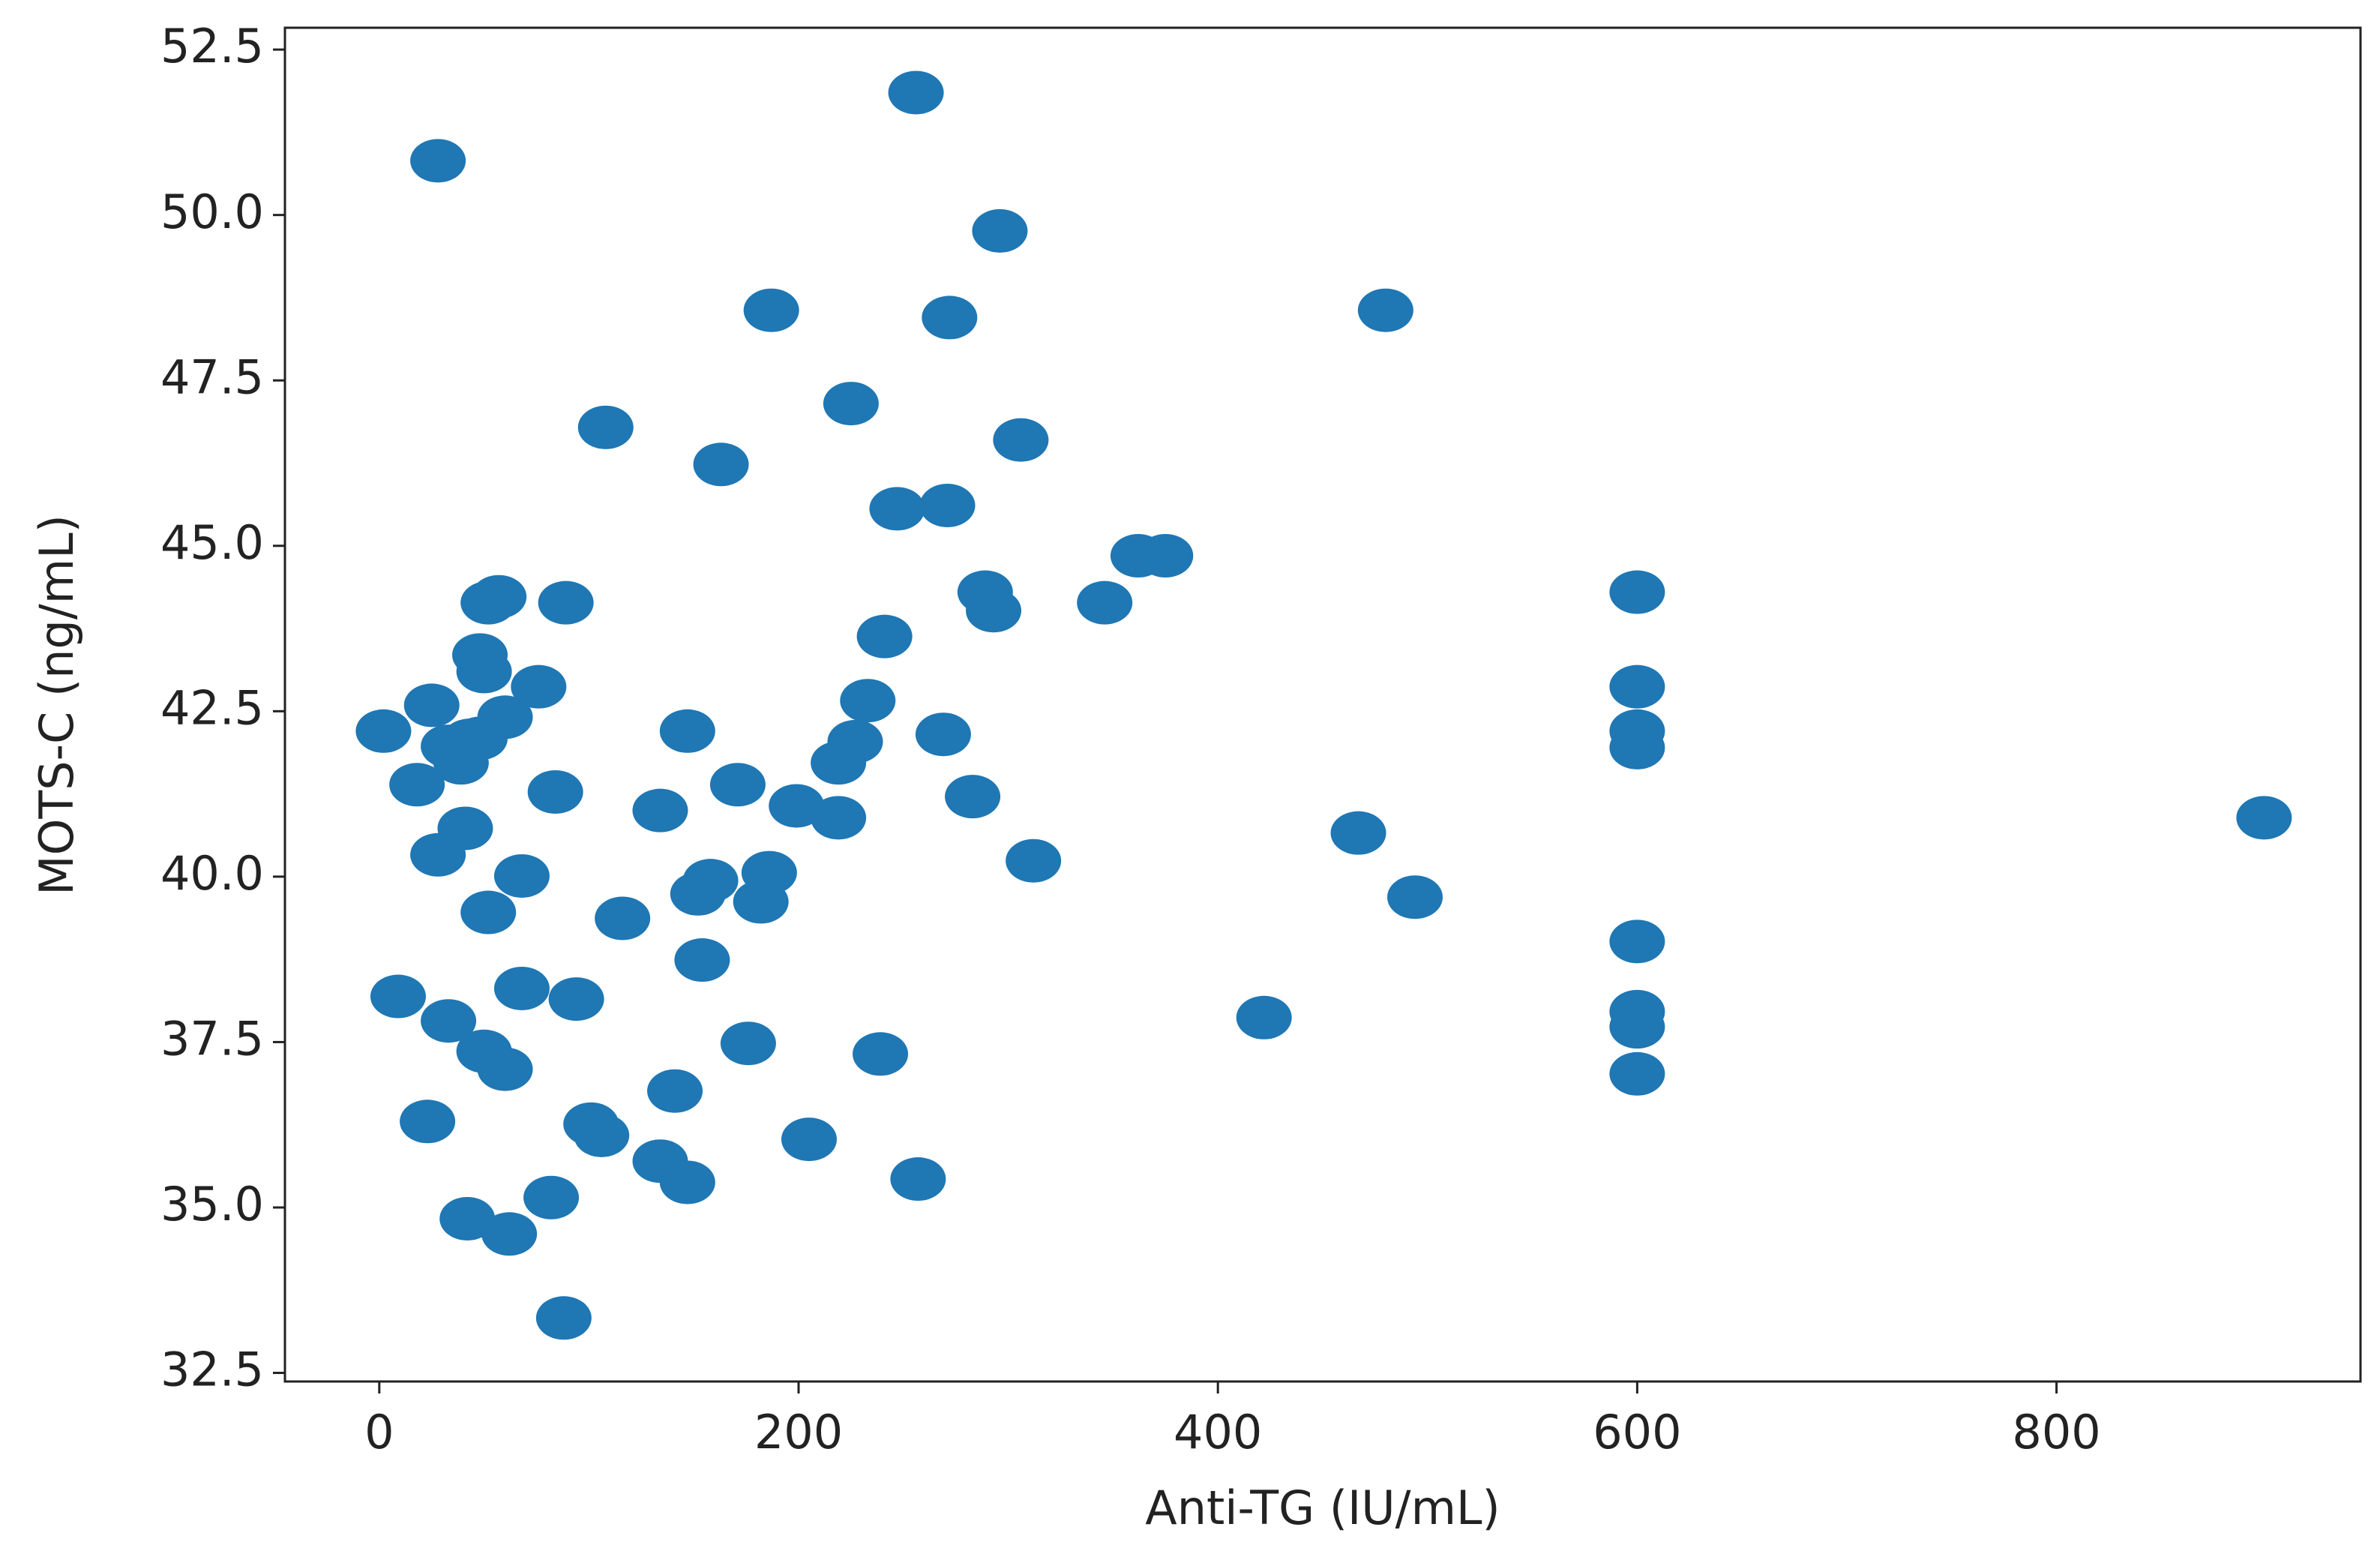 This screenshot has width=2380, height=1551. What do you see at coordinates (212, 46) in the screenshot?
I see `y-tick-label: 52.5` at bounding box center [212, 46].